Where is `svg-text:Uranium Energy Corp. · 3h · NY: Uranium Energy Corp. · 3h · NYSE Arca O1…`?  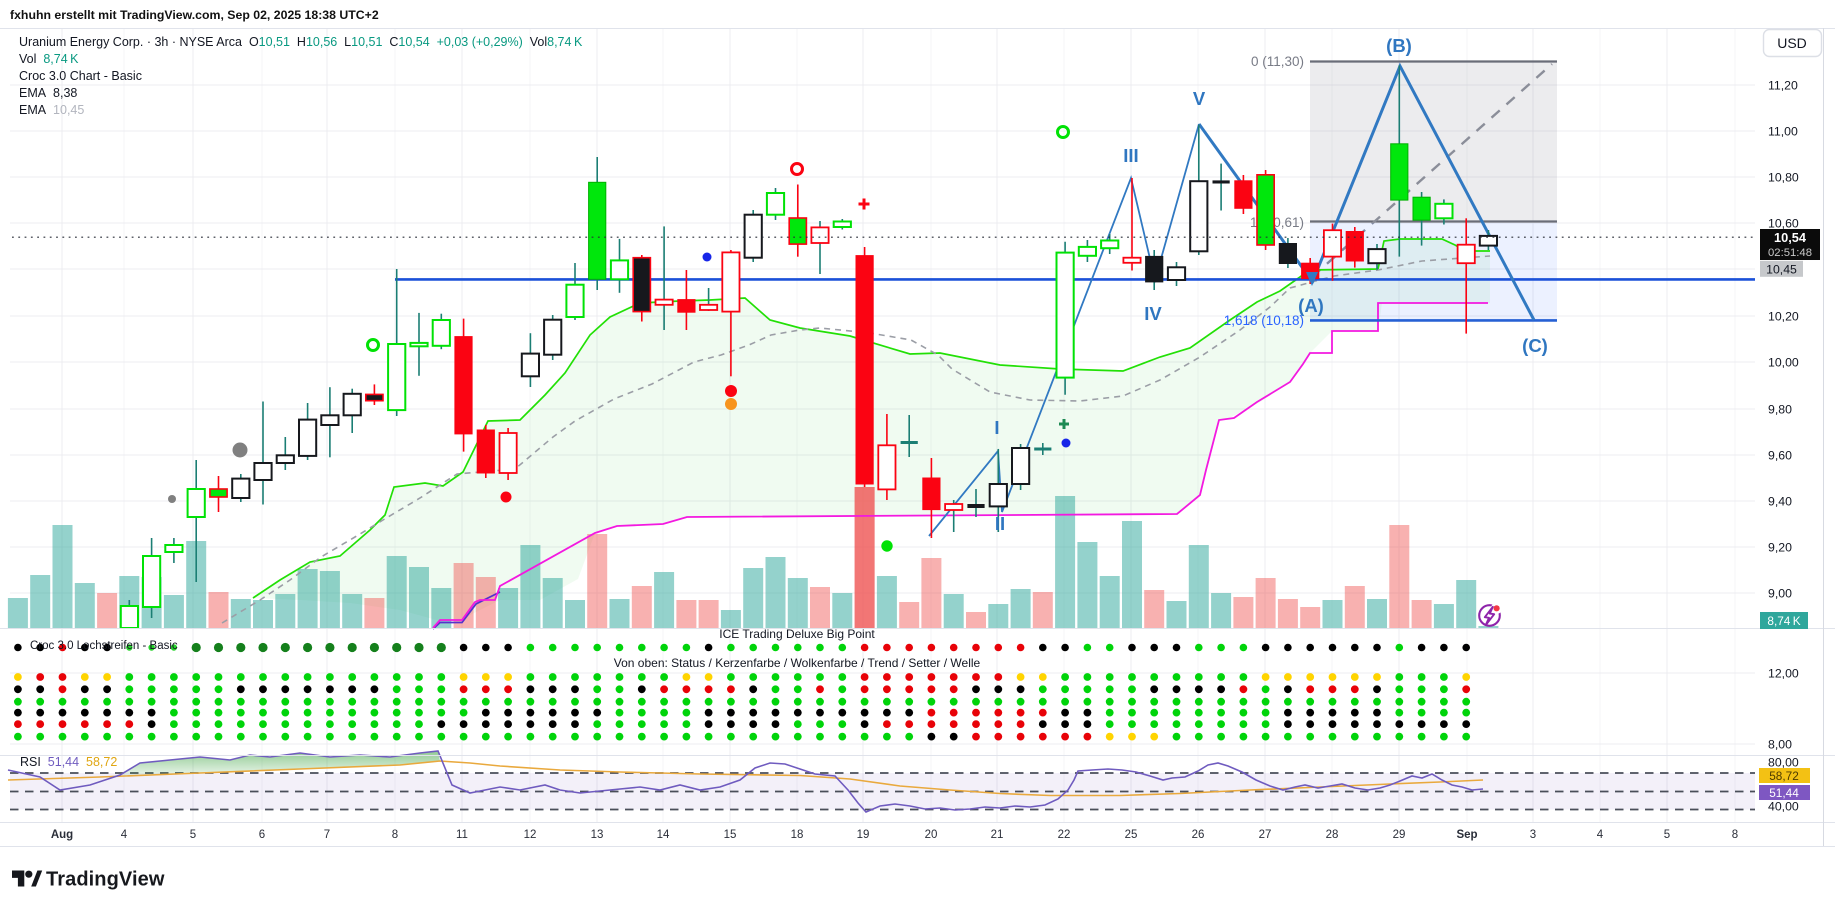
svg-text:Uranium Energy Corp. · 3h · NY: Uranium Energy Corp. · 3h · NYSE Arca O1… is located at coordinates (301, 42).